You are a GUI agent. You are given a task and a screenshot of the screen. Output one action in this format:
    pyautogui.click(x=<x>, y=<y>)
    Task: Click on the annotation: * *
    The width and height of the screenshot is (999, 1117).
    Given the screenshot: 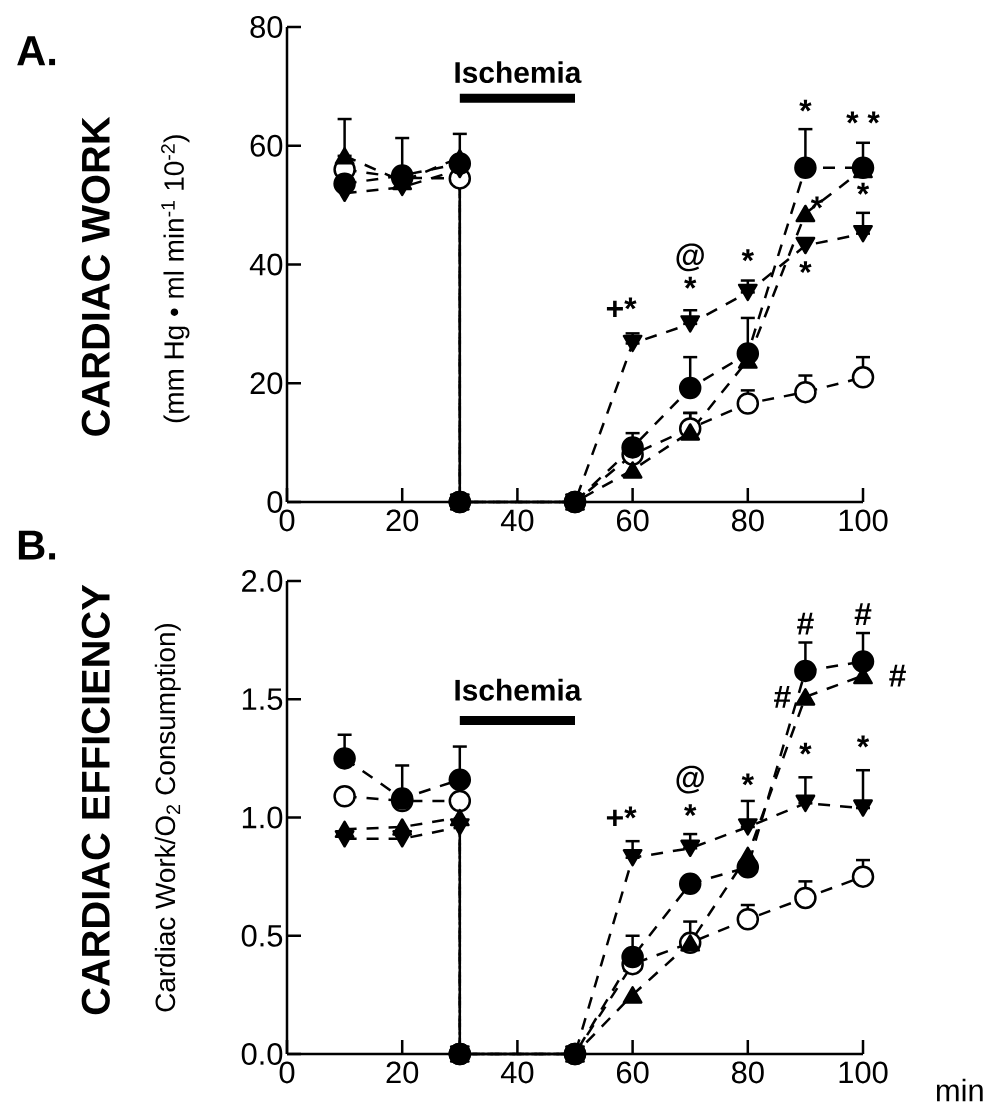 What is the action you would take?
    pyautogui.click(x=863, y=117)
    